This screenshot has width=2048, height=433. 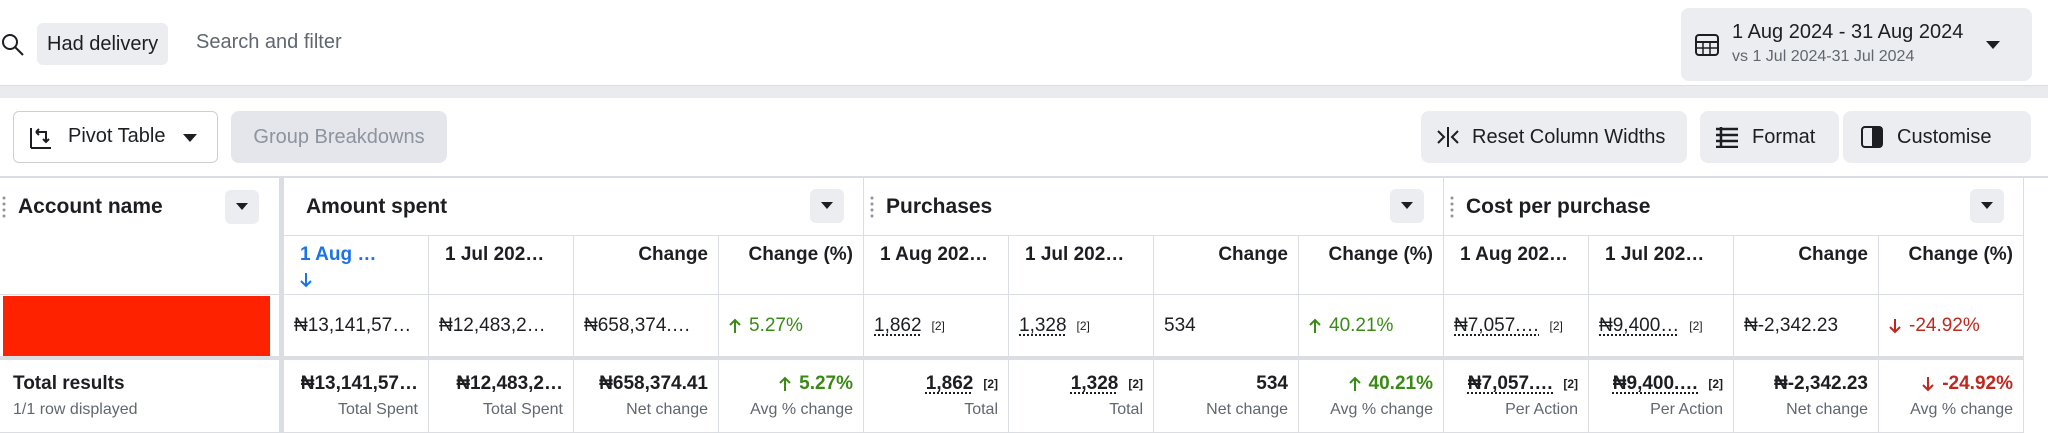 I want to click on group-header-label: Amount spent, so click(x=377, y=206).